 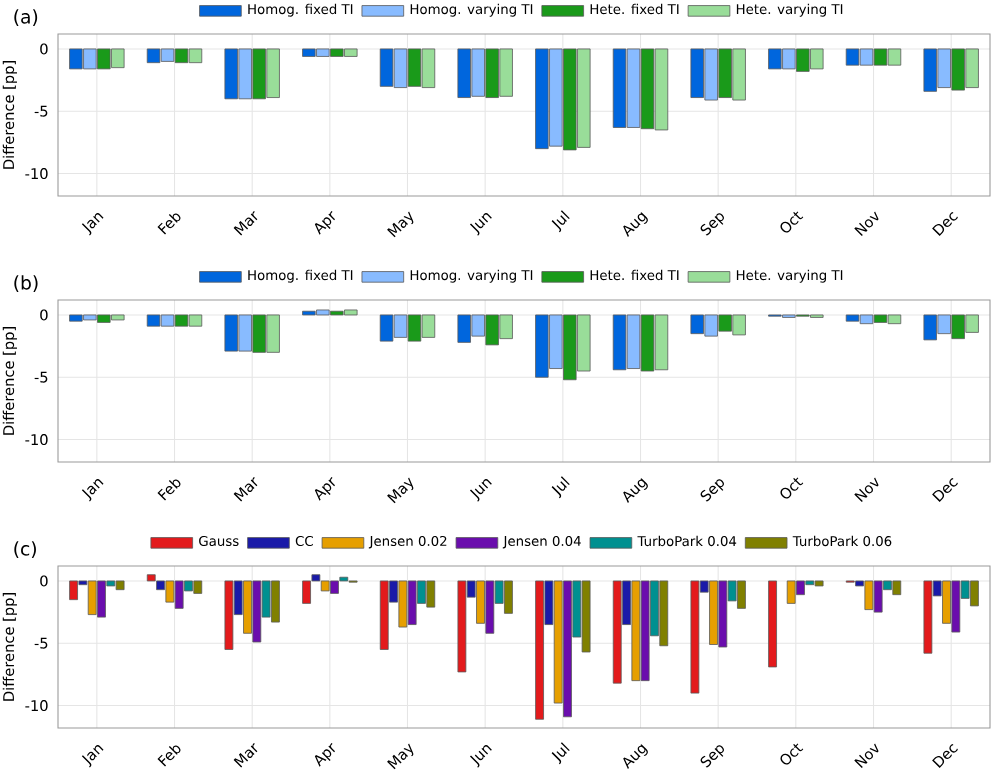 What do you see at coordinates (25, 549) in the screenshot?
I see `chart-title: (c)` at bounding box center [25, 549].